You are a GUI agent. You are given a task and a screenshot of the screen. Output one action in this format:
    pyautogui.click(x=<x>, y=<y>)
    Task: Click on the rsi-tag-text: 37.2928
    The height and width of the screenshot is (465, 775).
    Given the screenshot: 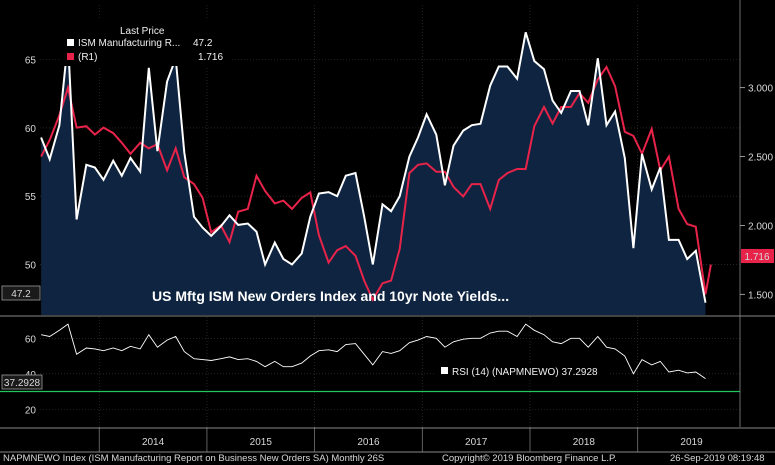 What is the action you would take?
    pyautogui.click(x=22, y=383)
    